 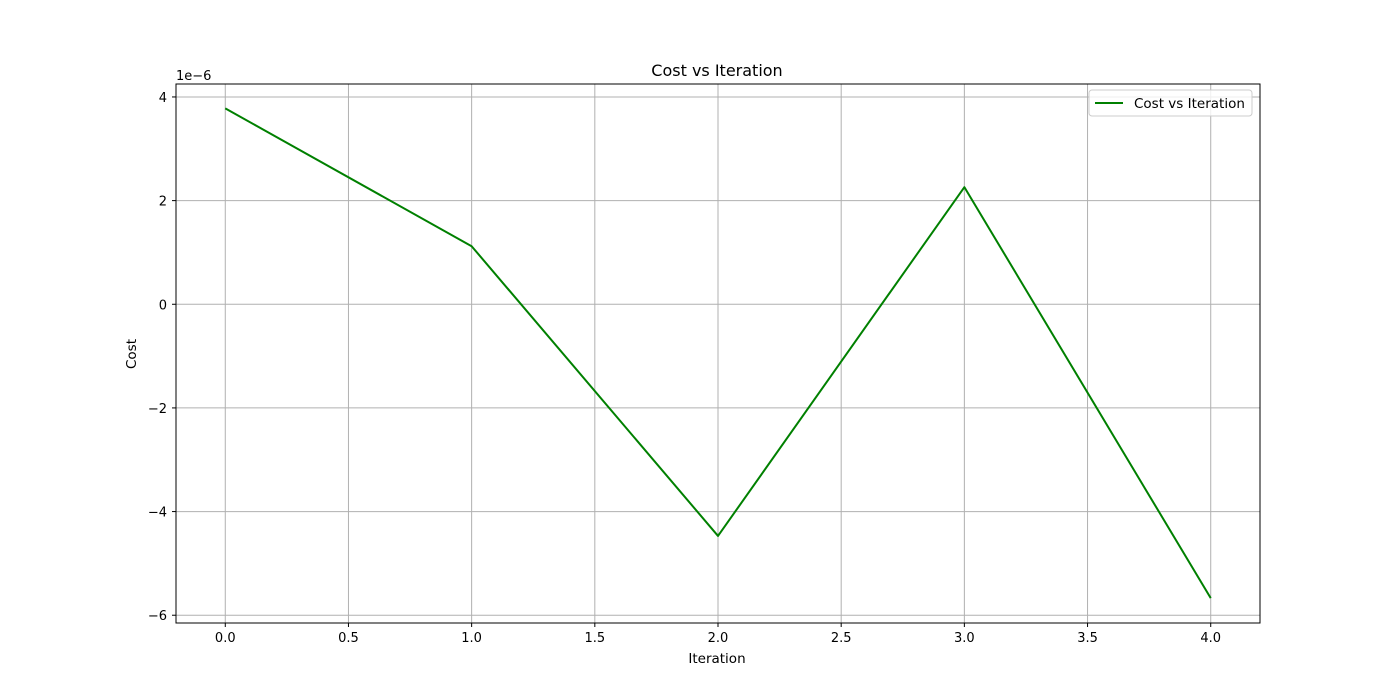 What do you see at coordinates (716, 659) in the screenshot?
I see `x-axis-label: Iteration` at bounding box center [716, 659].